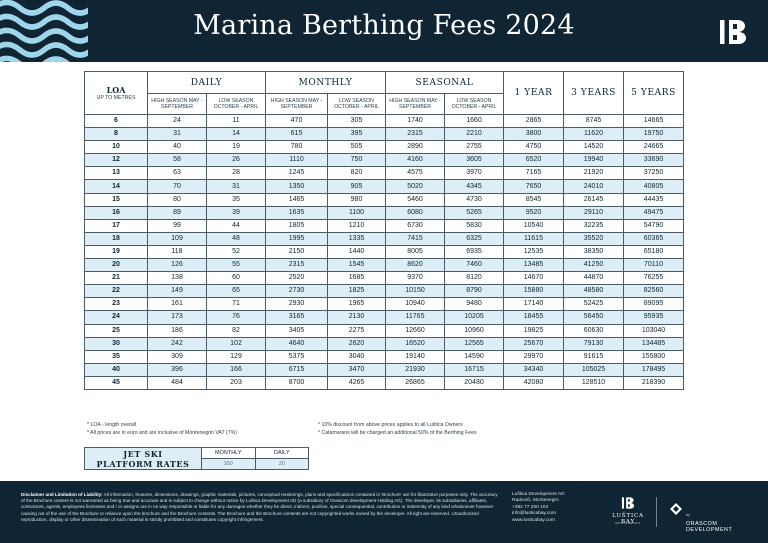 This screenshot has height=543, width=768. Describe the element at coordinates (236, 212) in the screenshot. I see `daily-low-cell: 39` at that location.